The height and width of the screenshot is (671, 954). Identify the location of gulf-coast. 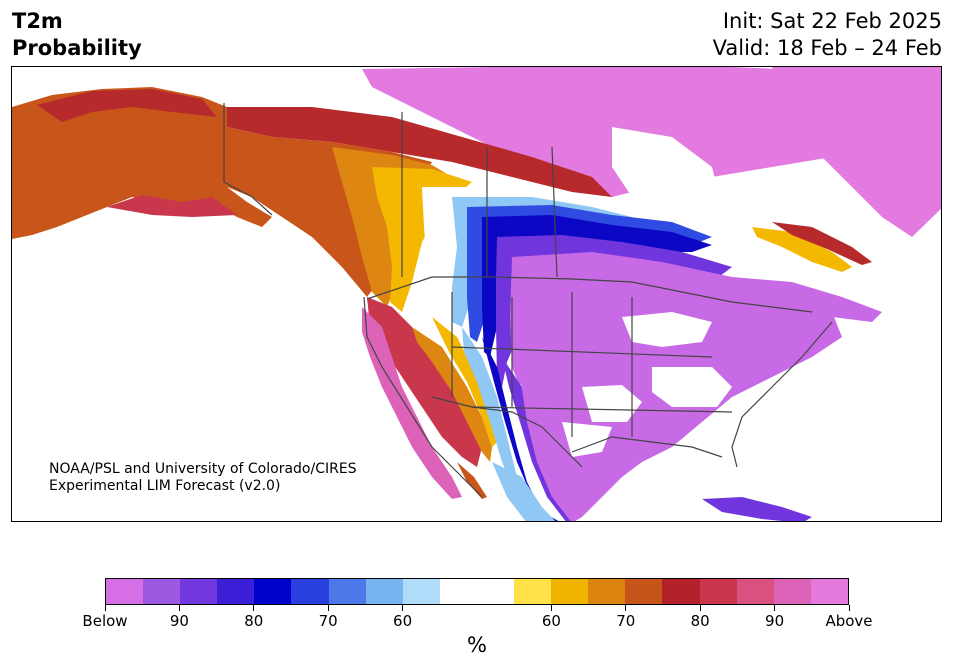
(647, 447).